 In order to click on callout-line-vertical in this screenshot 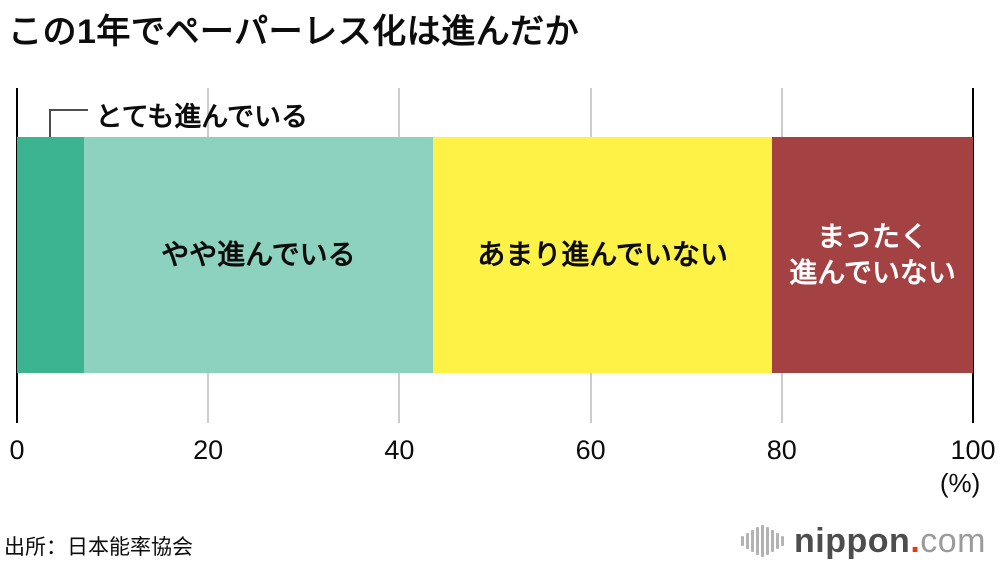, I will do `click(50, 123)`.